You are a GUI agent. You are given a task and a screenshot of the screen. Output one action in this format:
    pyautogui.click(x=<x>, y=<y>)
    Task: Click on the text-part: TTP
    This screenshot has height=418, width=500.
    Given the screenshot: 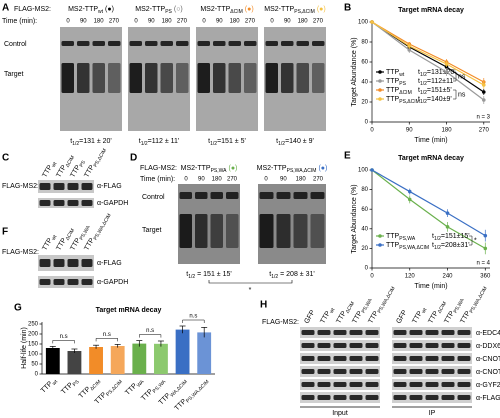 What is the action you would take?
    pyautogui.click(x=393, y=99)
    